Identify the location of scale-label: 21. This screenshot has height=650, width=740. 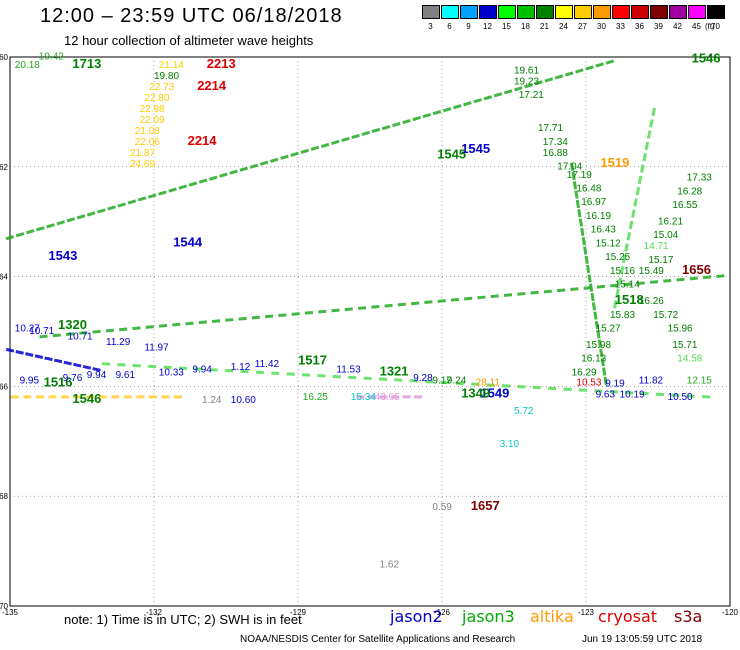
(544, 26).